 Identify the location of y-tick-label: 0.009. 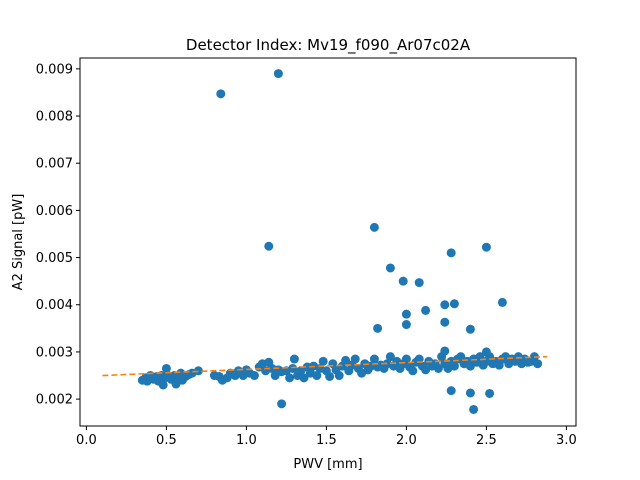
(54, 69).